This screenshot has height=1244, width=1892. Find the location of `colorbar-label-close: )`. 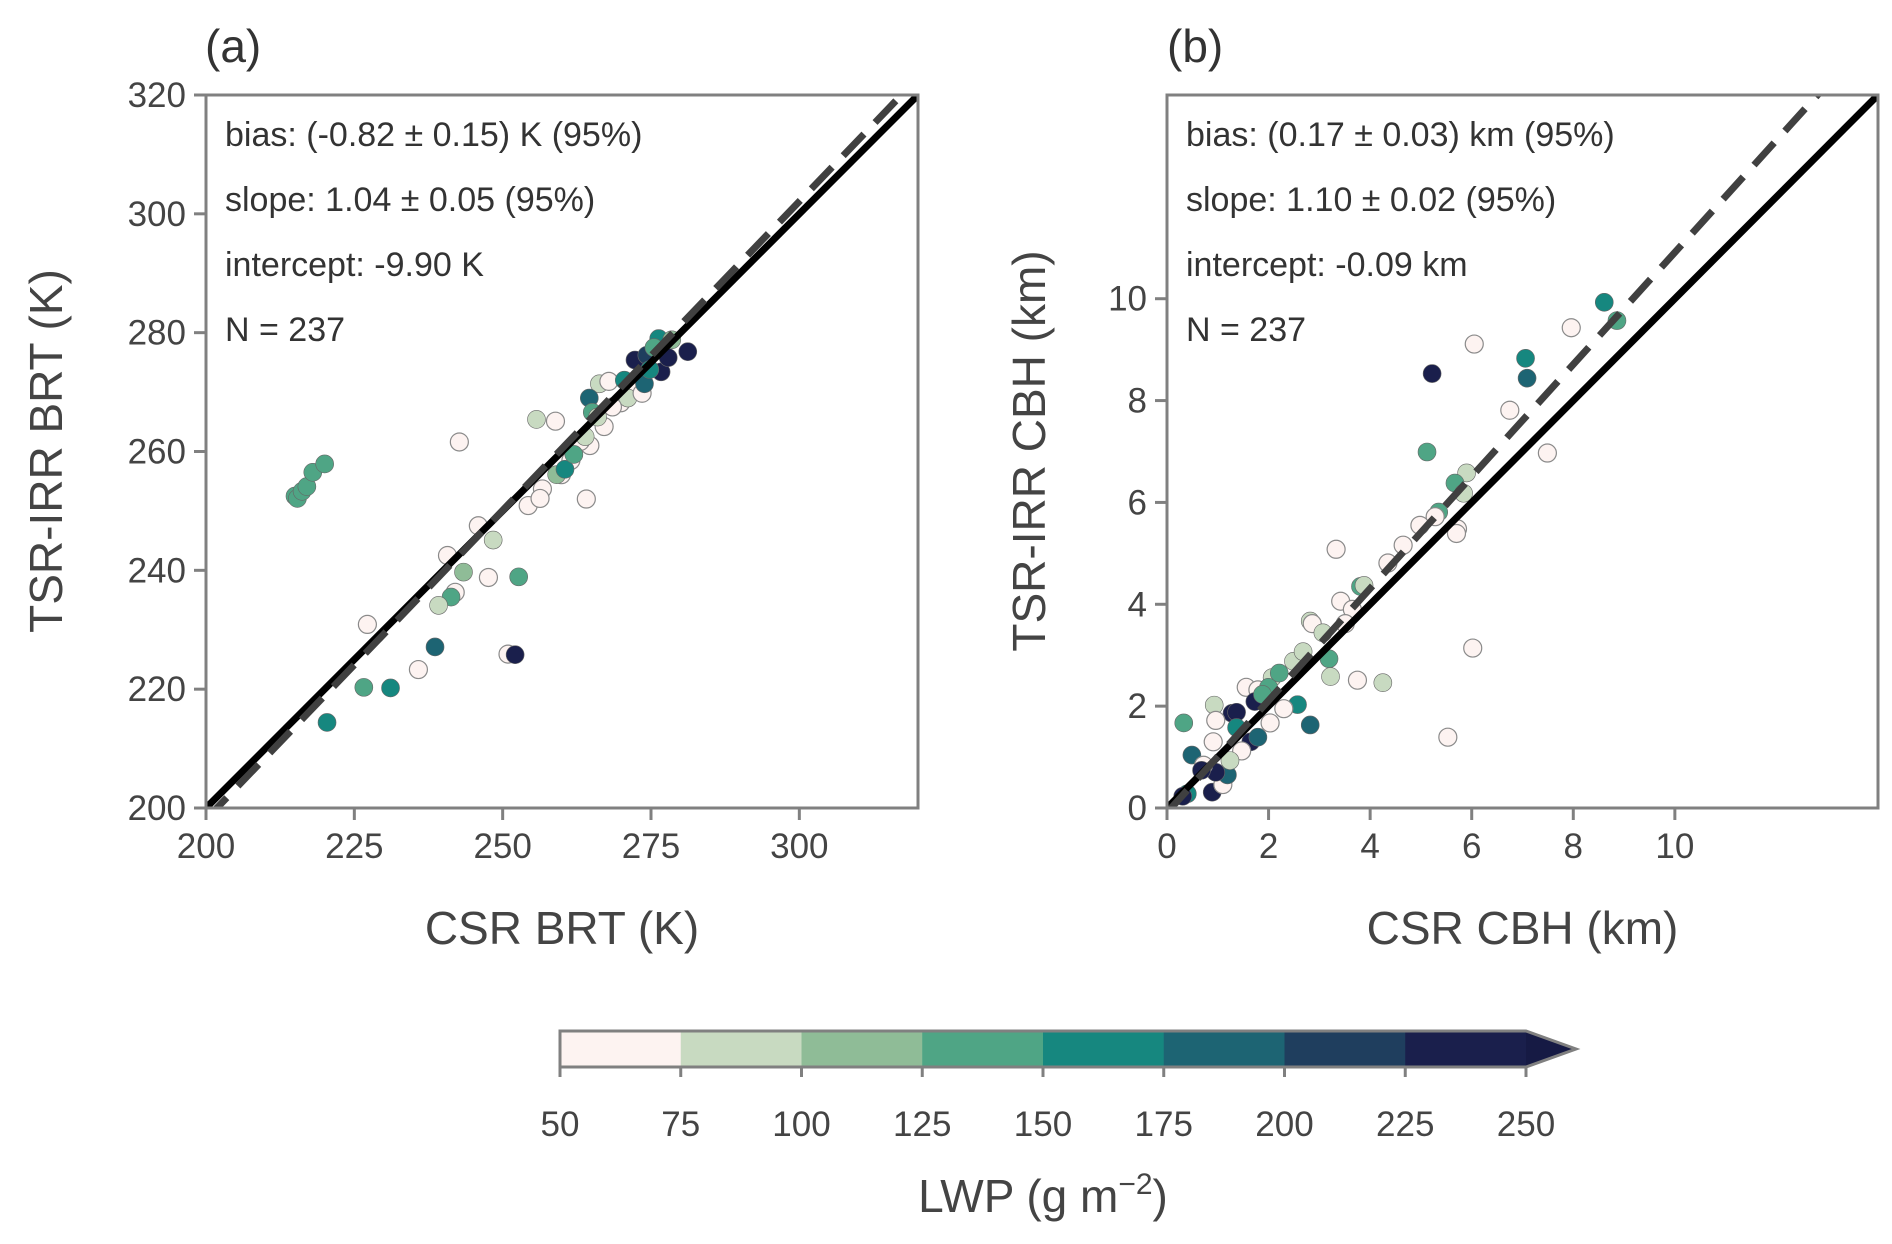

colorbar-label-close: ) is located at coordinates (1160, 1196).